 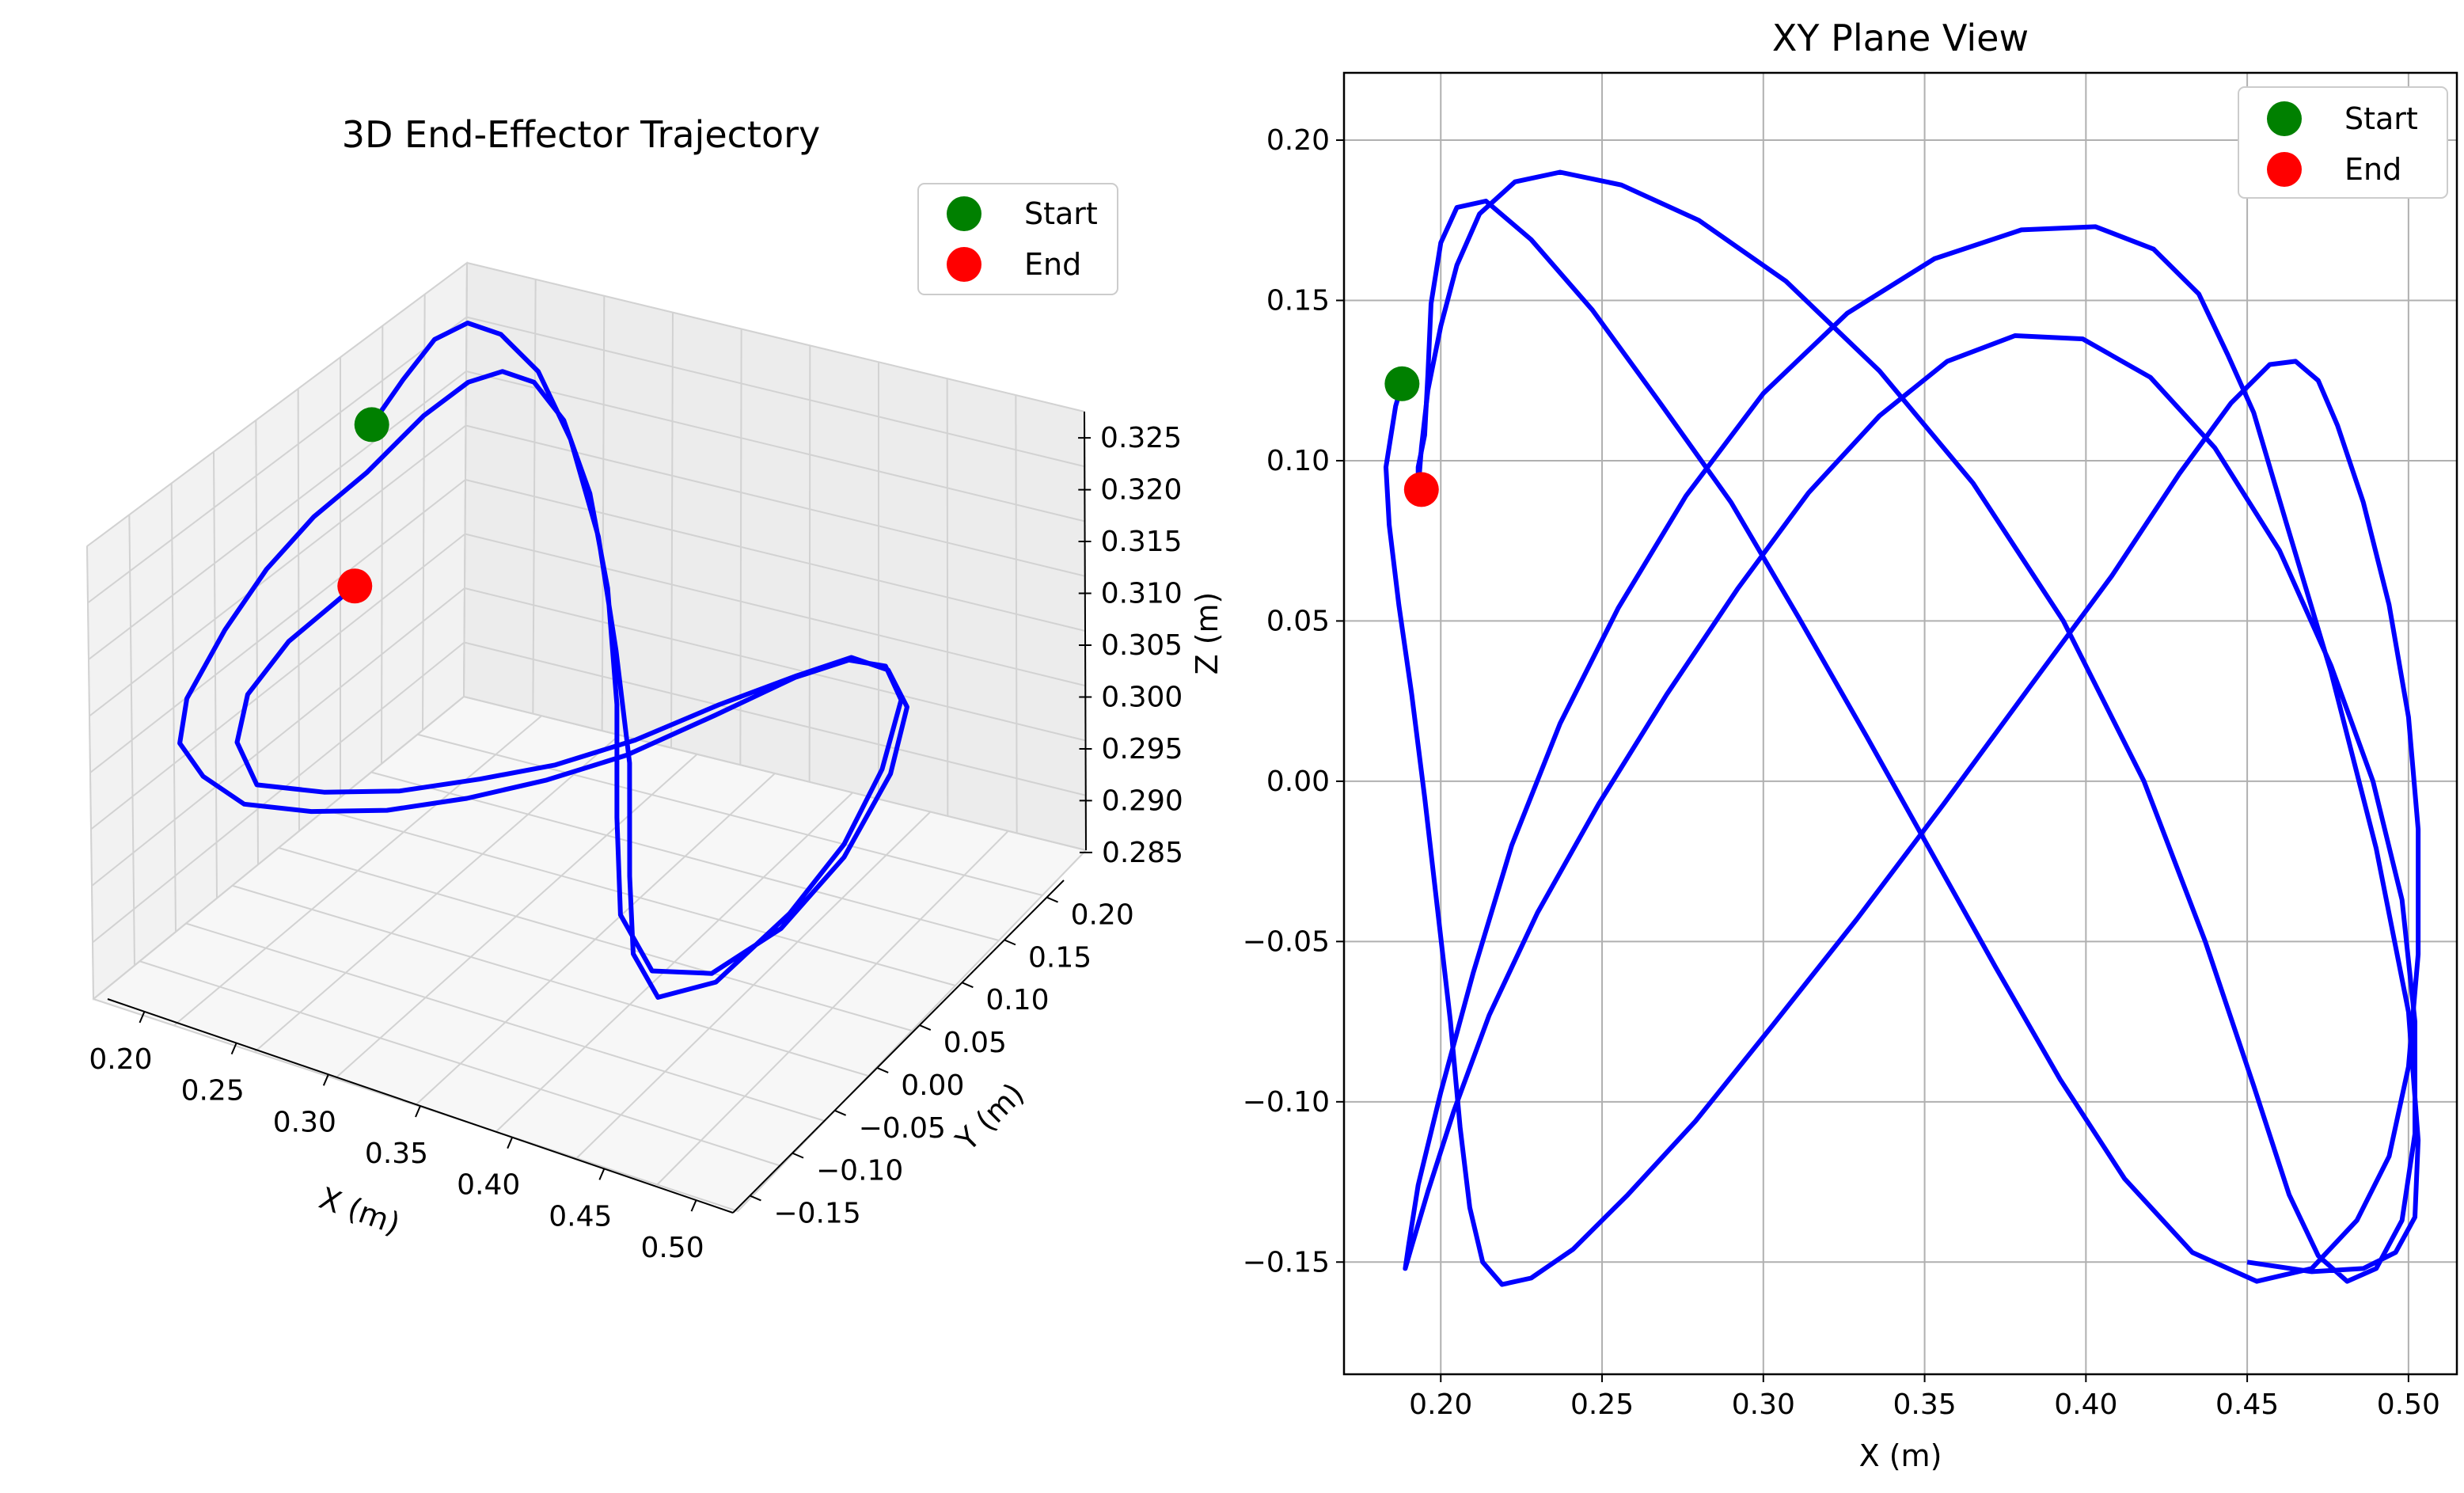 I want to click on x-tick-label-3d: 0.35, so click(x=396, y=1154).